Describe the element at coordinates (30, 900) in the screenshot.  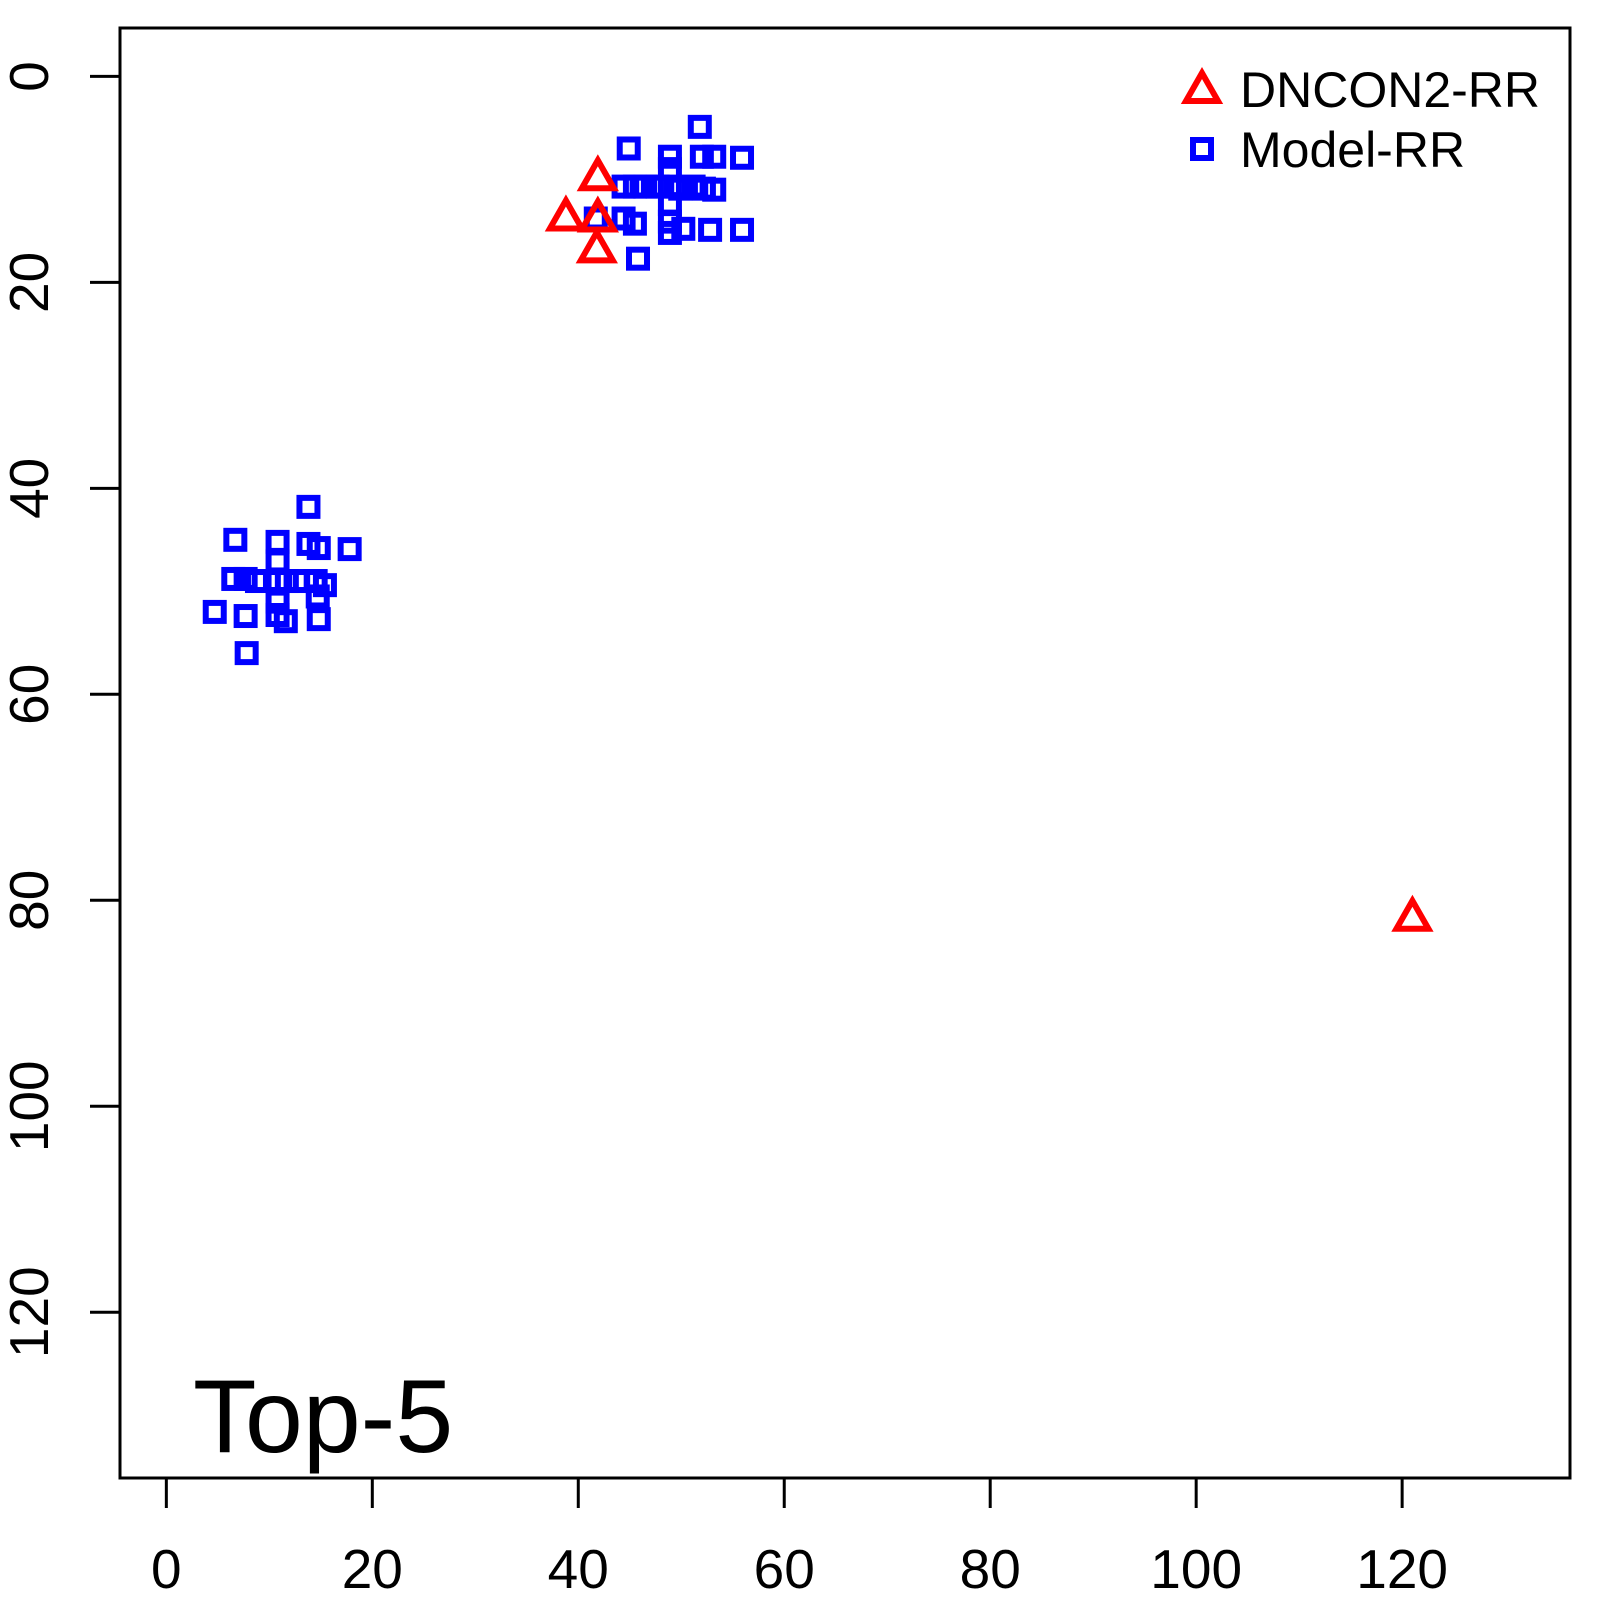
I see `y-axis-tick-label: 80` at that location.